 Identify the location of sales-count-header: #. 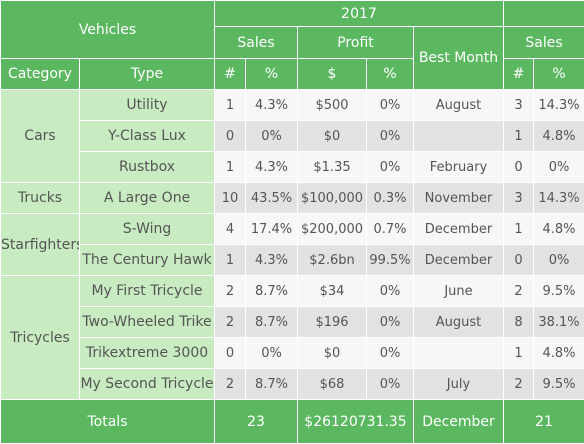
(230, 74).